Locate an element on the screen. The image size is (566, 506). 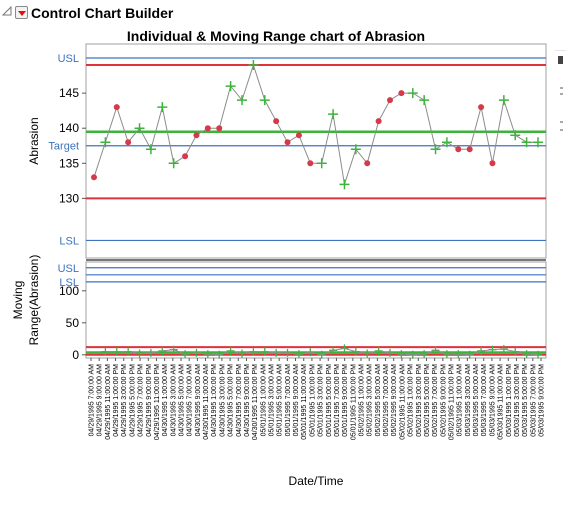
x-tick-label: 04/30/1995 1:00:00 PM is located at coordinates (214, 400).